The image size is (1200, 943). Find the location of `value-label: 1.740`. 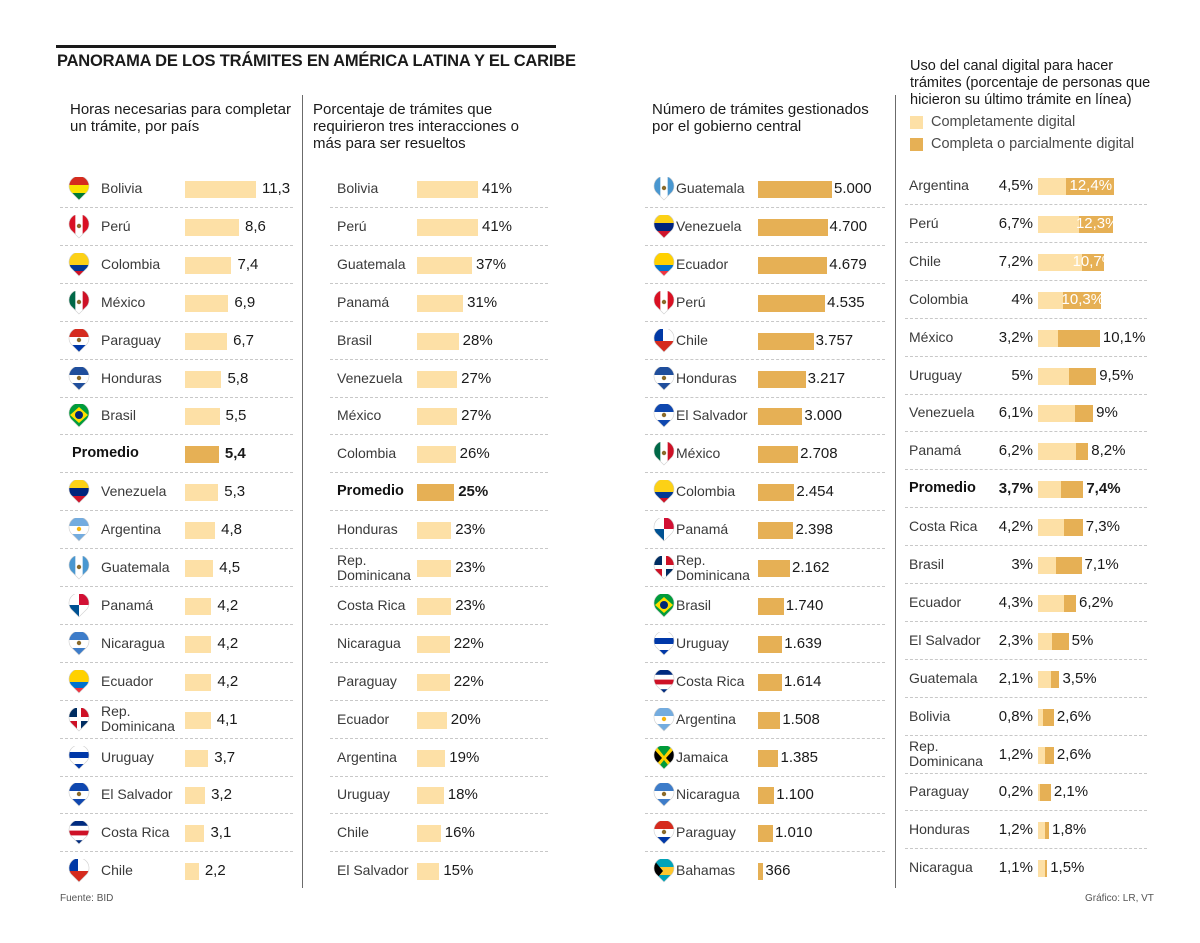

value-label: 1.740 is located at coordinates (804, 605).